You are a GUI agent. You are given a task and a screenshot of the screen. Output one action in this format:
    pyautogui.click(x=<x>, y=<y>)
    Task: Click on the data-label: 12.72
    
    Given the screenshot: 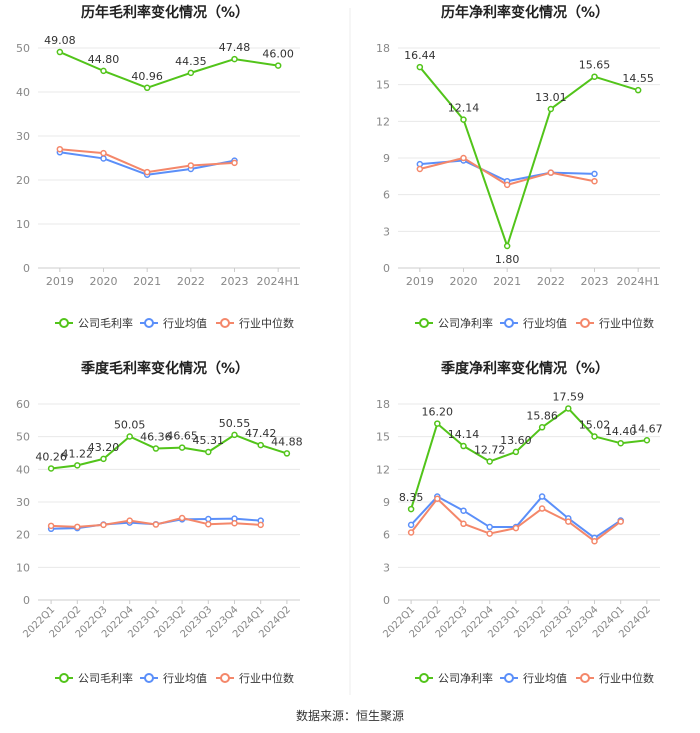 What is the action you would take?
    pyautogui.click(x=490, y=449)
    